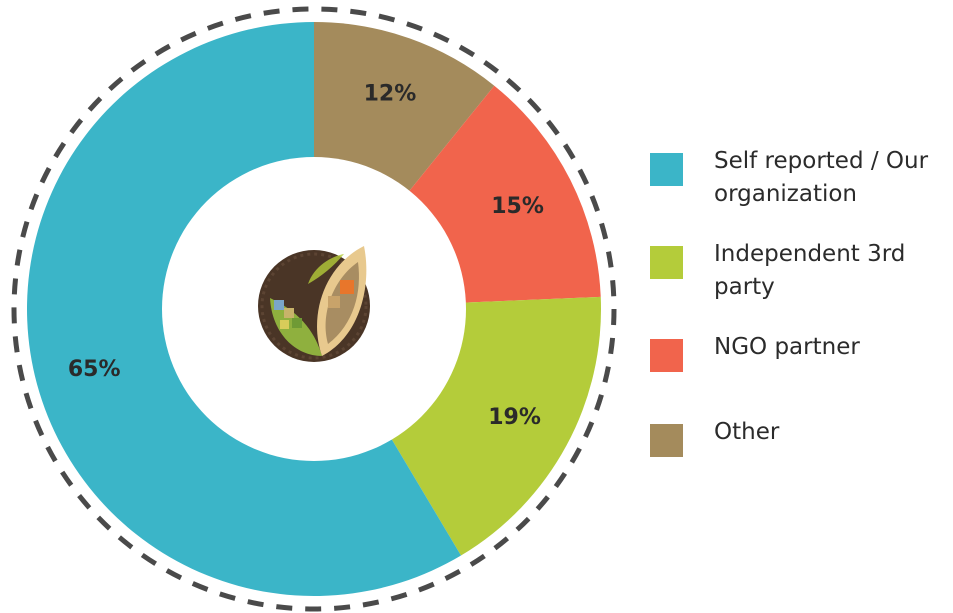  Describe the element at coordinates (787, 347) in the screenshot. I see `legend-label: NGO partner` at that location.